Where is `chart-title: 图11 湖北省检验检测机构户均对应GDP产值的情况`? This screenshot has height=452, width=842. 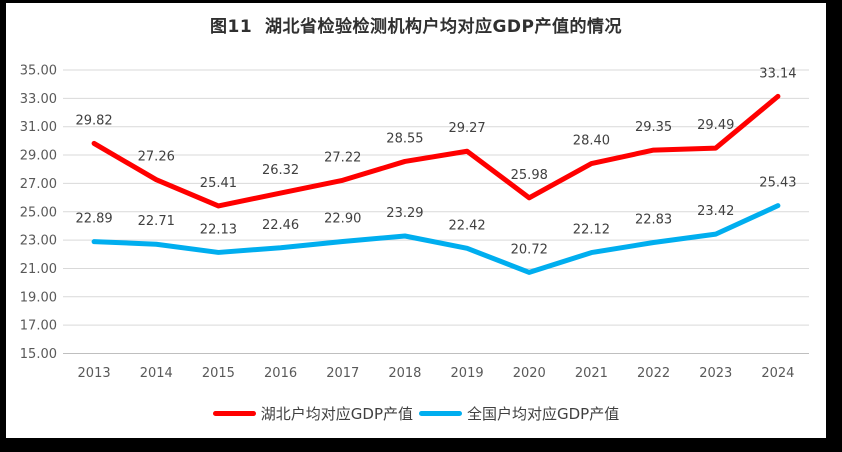 chart-title: 图11 湖北省检验检测机构户均对应GDP产值的情况 is located at coordinates (416, 27).